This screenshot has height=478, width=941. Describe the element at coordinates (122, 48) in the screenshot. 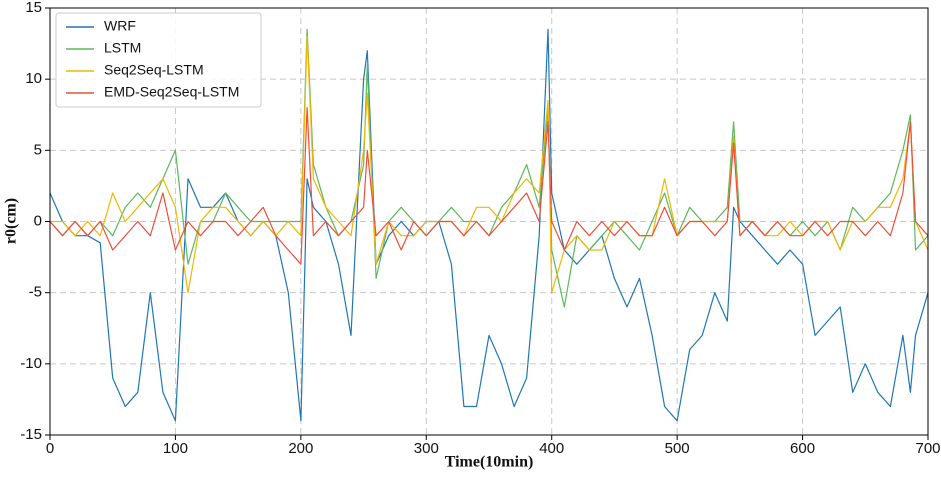

I see `legend-label: LSTM` at that location.